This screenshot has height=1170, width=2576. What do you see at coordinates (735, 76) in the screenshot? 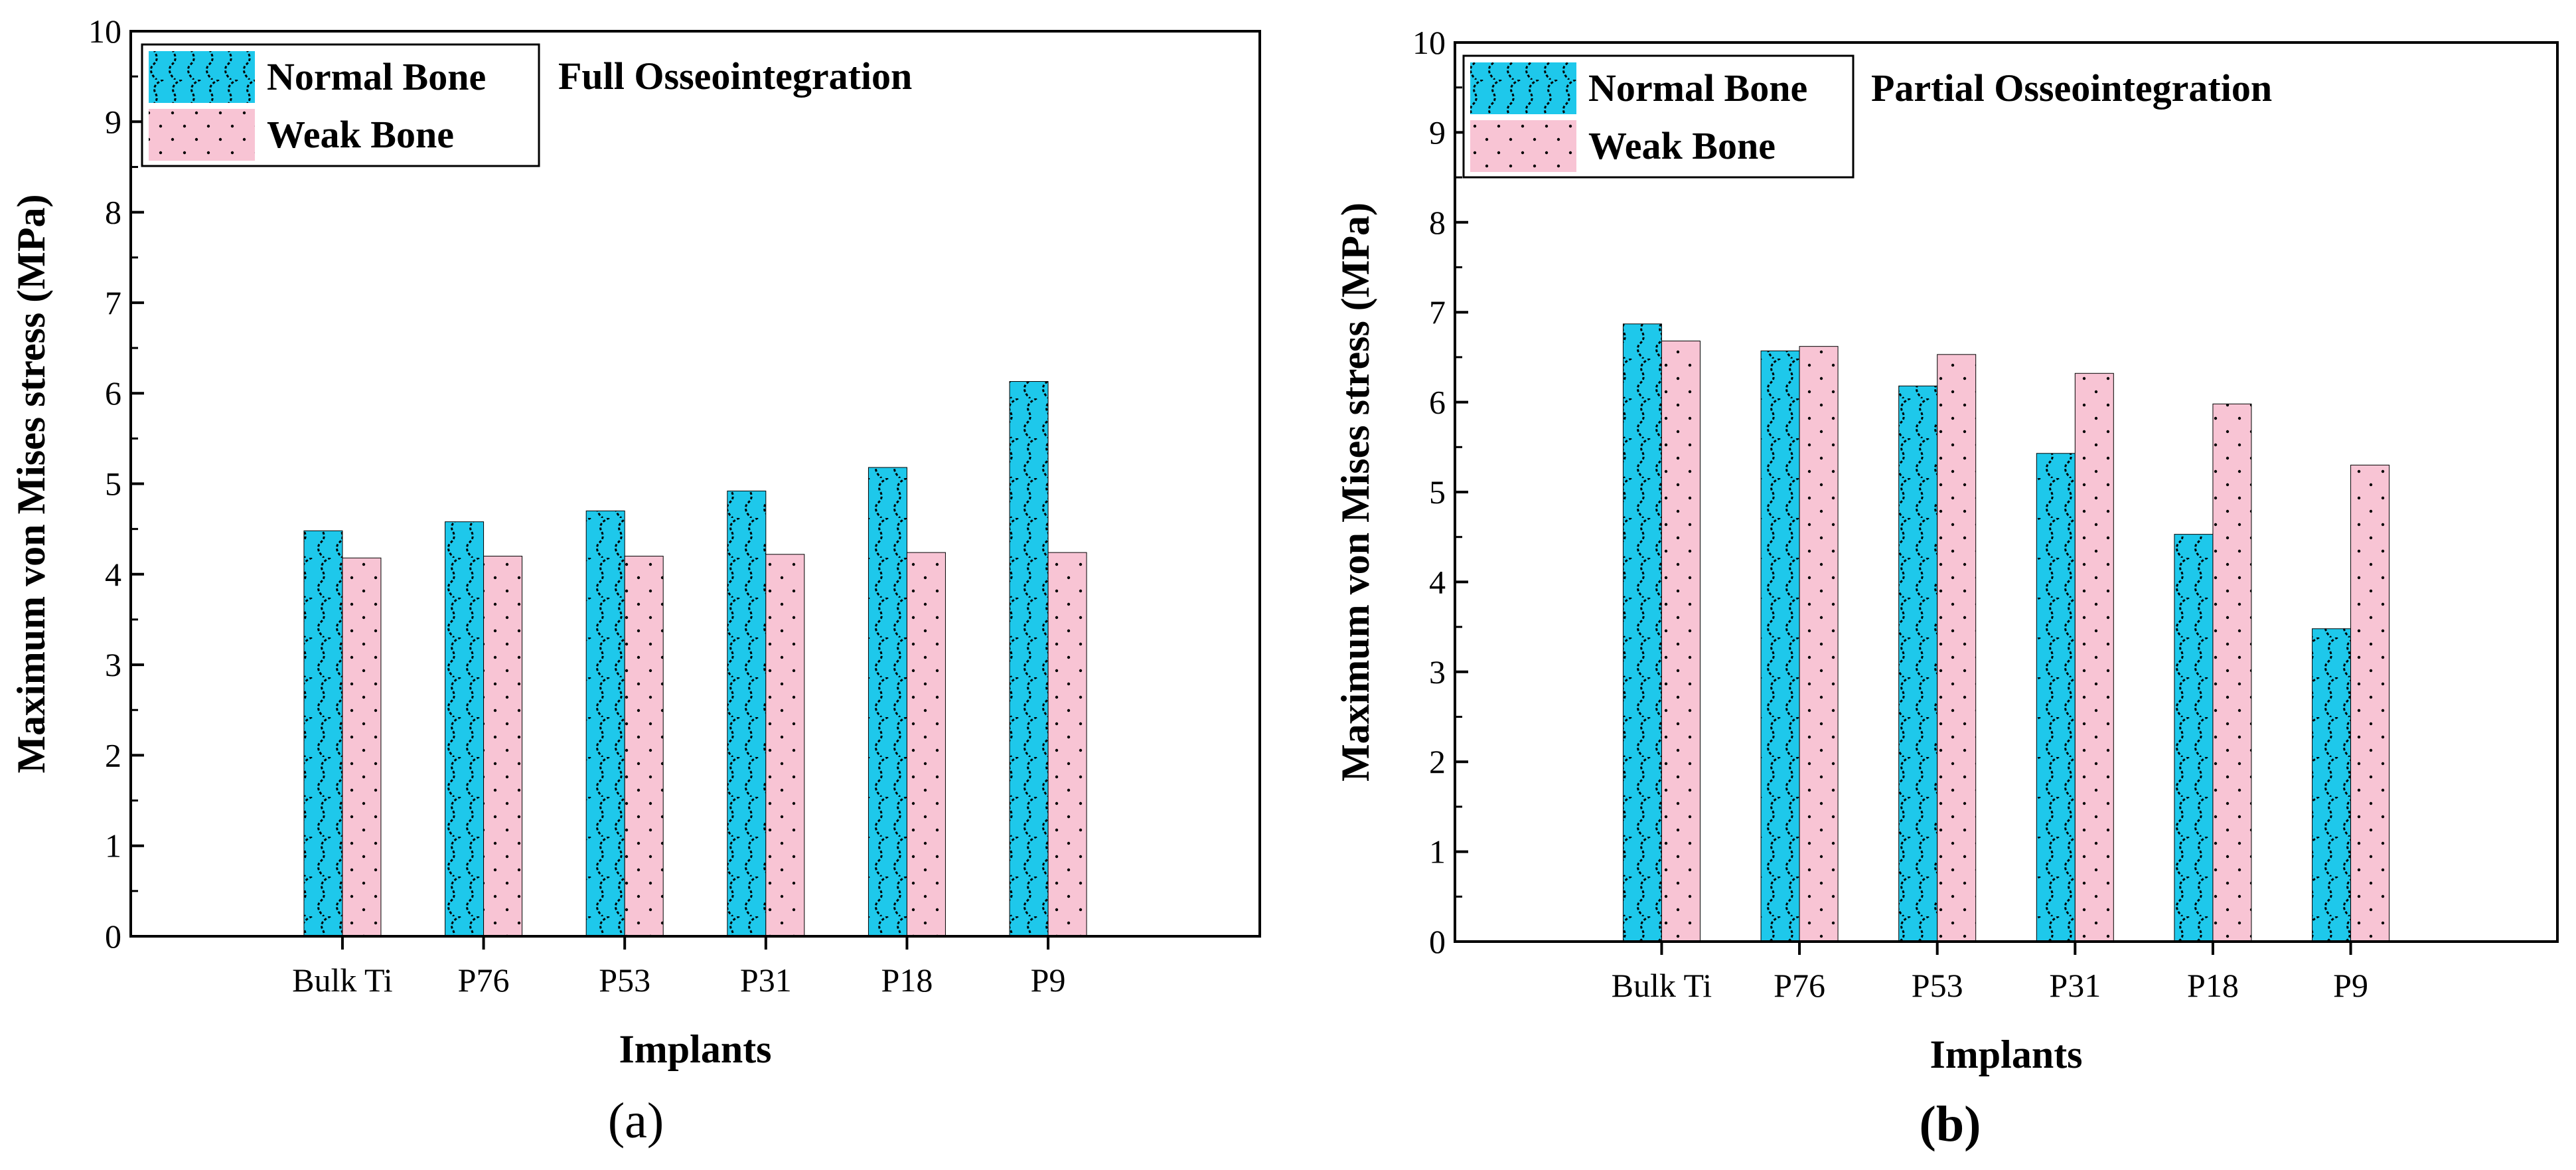
I see `chart-title: Full Osseointegration` at bounding box center [735, 76].